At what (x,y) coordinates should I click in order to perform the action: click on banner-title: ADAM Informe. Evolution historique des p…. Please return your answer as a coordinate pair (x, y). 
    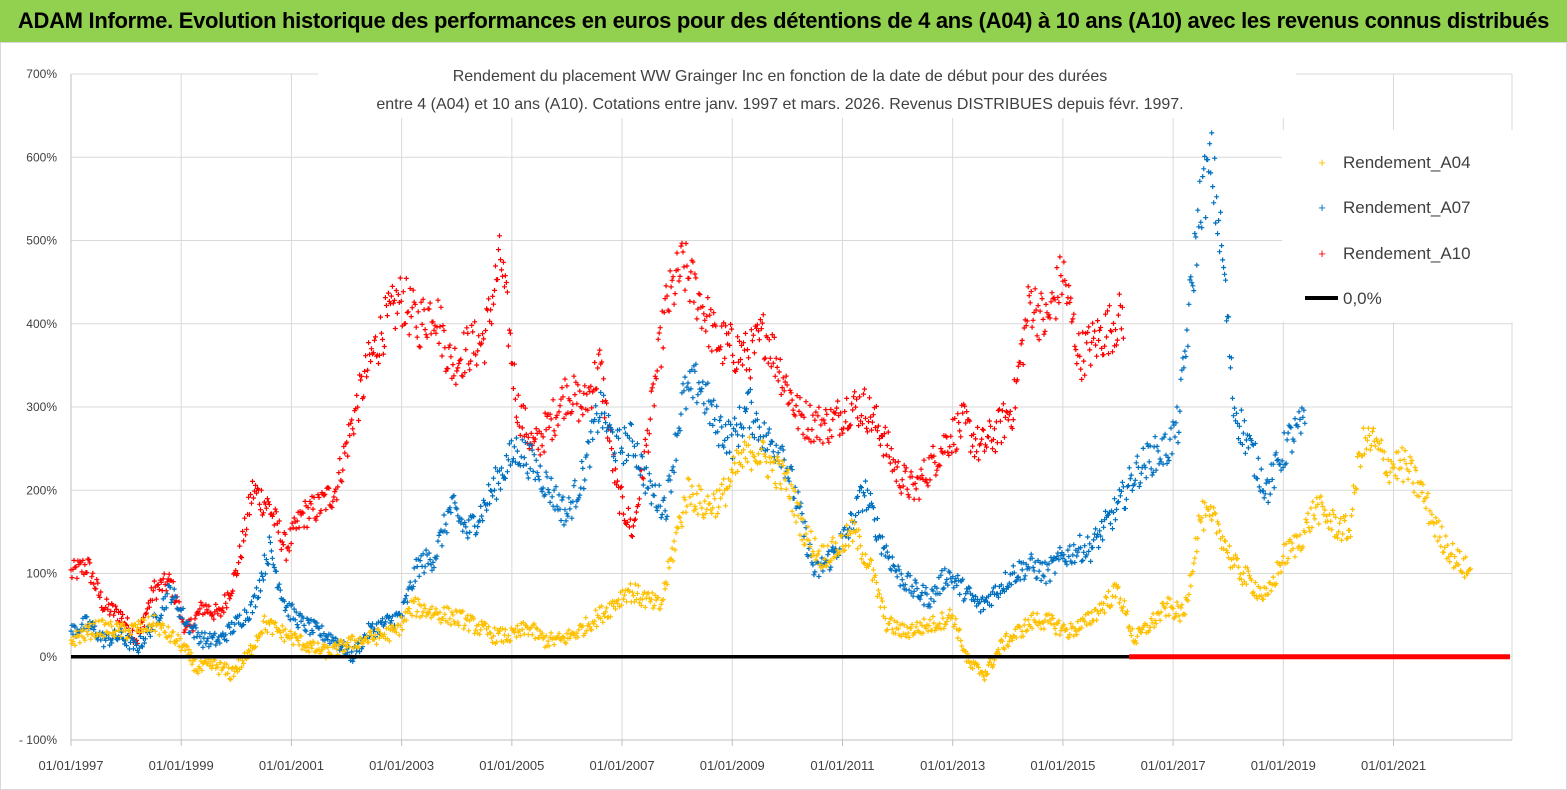
    Looking at the image, I should click on (783, 20).